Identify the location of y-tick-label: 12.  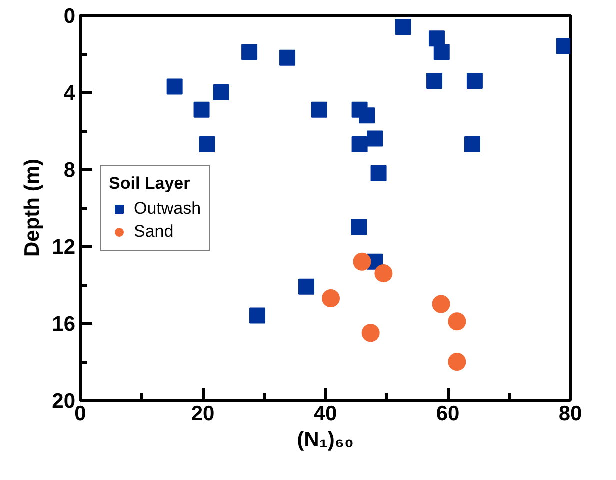
(64, 247).